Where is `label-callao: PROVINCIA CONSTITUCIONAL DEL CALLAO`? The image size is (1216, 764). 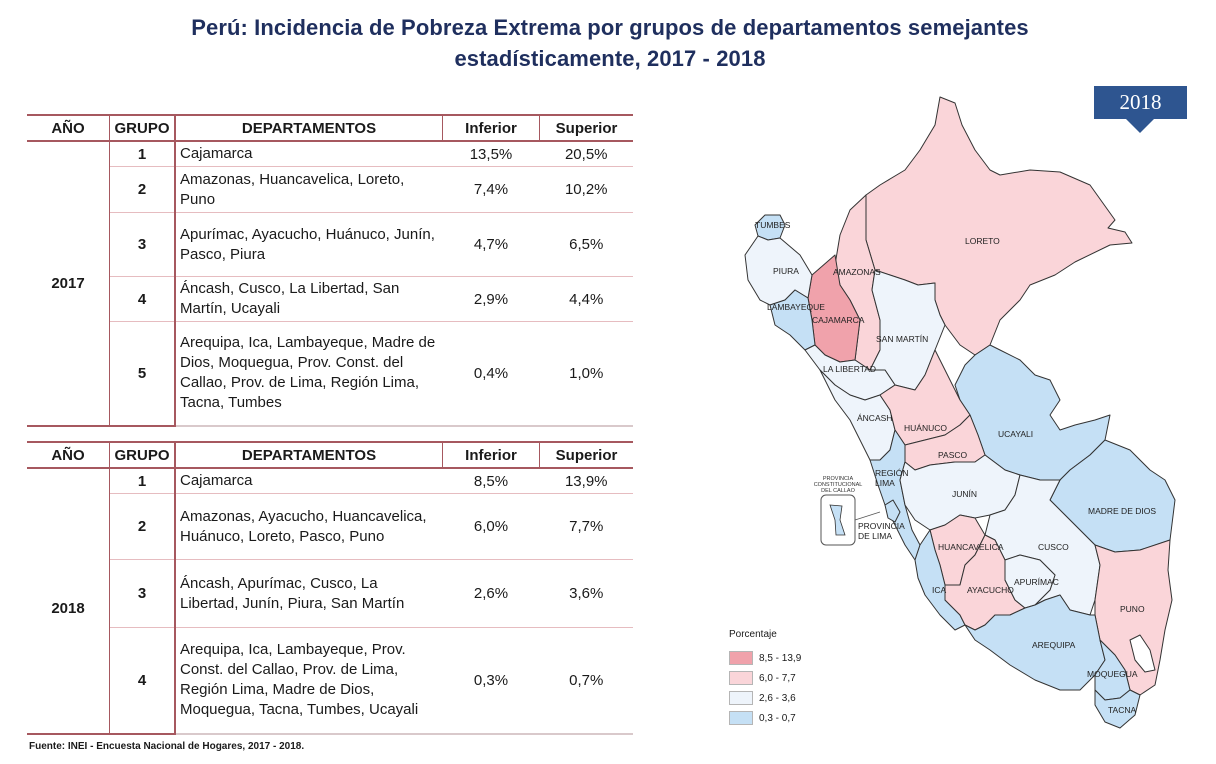
label-callao: PROVINCIA CONSTITUCIONAL DEL CALLAO is located at coordinates (838, 485).